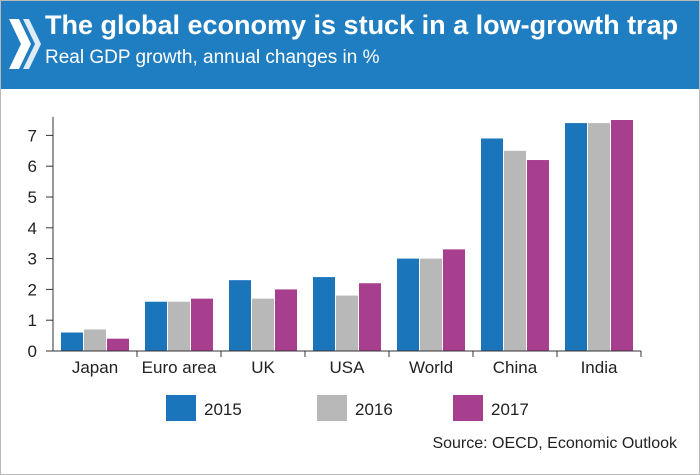 Image resolution: width=700 pixels, height=475 pixels. I want to click on legend-swatch-2015, so click(181, 408).